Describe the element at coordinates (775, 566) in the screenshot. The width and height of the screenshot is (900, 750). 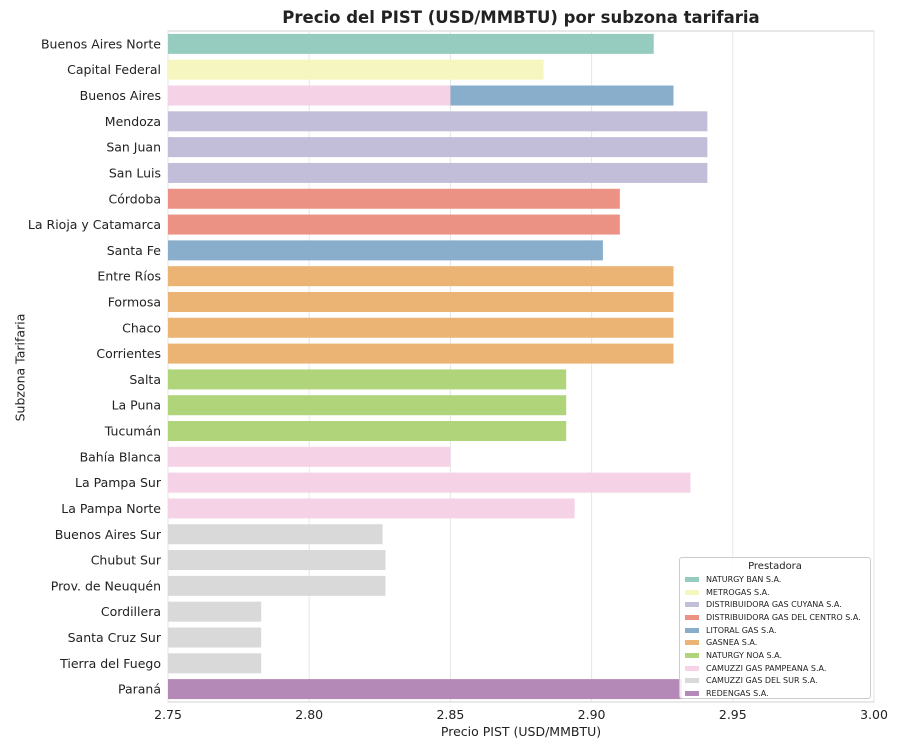
I see `legend-title: Prestadora` at that location.